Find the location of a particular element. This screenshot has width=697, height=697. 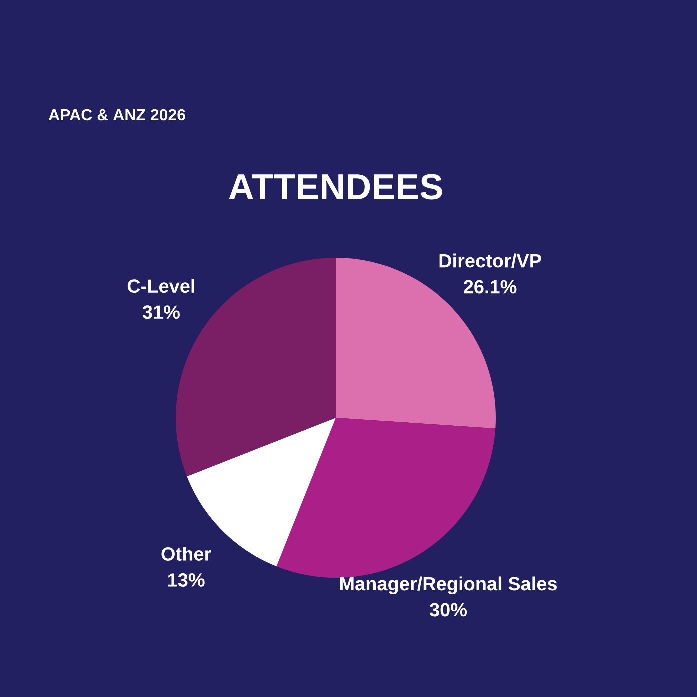

slice-label: Director/VP is located at coordinates (491, 261).